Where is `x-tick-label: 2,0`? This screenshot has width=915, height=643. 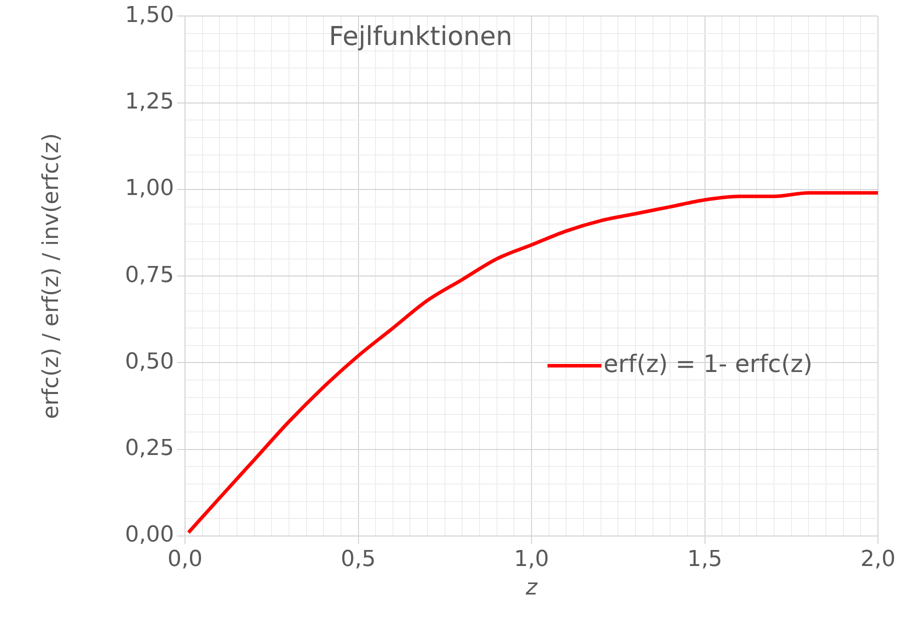 x-tick-label: 2,0 is located at coordinates (878, 559).